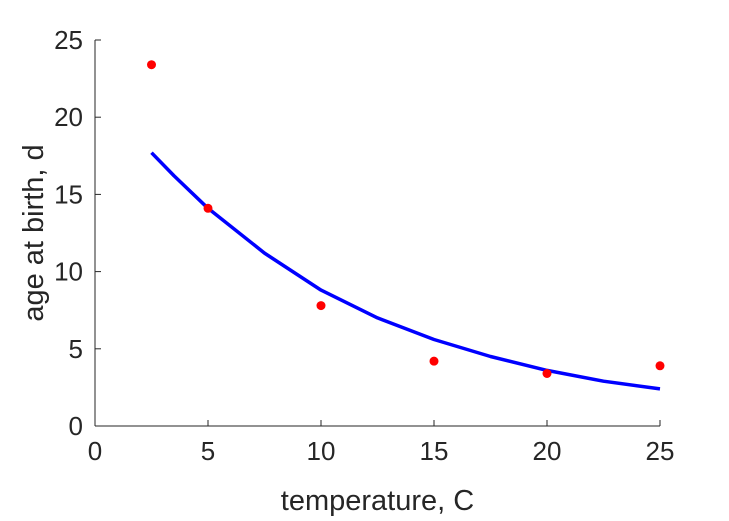  Describe the element at coordinates (68, 194) in the screenshot. I see `y-tick-label: 15` at that location.